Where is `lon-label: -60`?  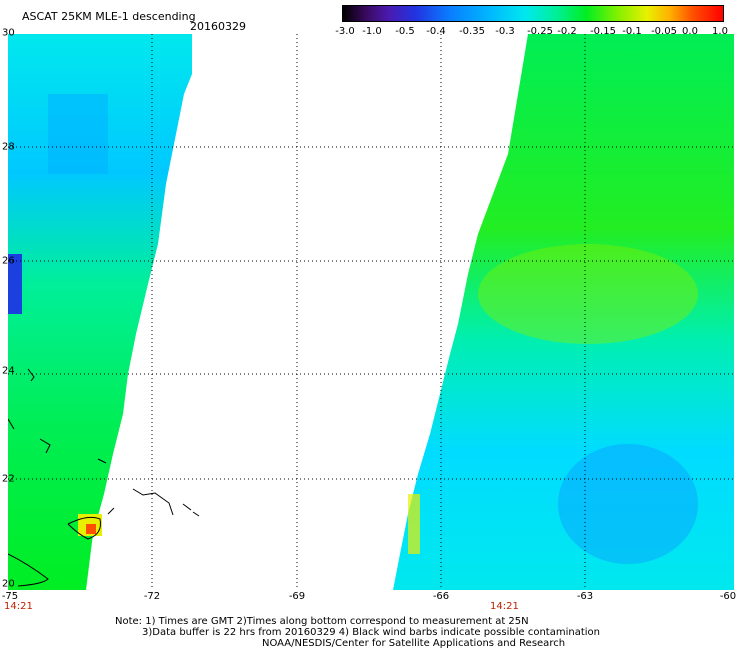
lon-label: -60 is located at coordinates (728, 596).